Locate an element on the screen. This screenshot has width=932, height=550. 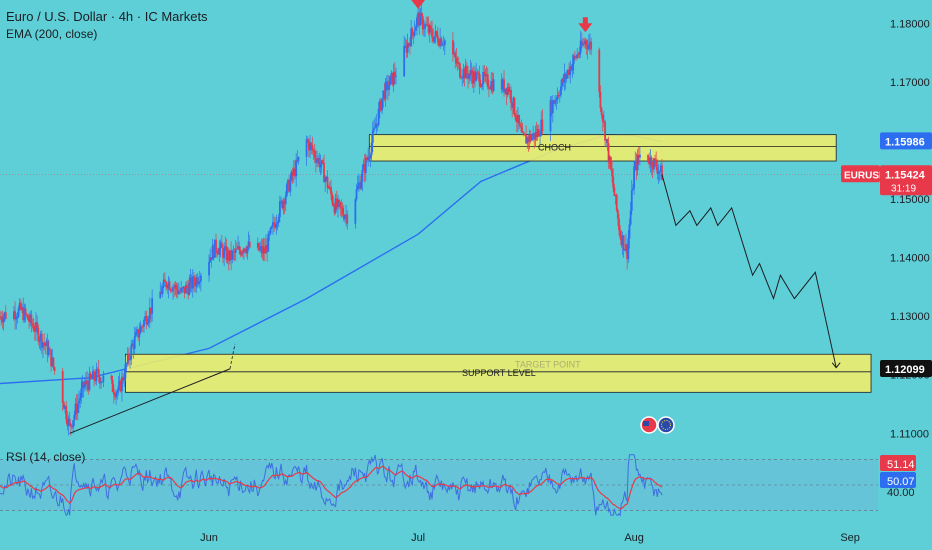
price-tick-label: 1.17000 is located at coordinates (910, 83).